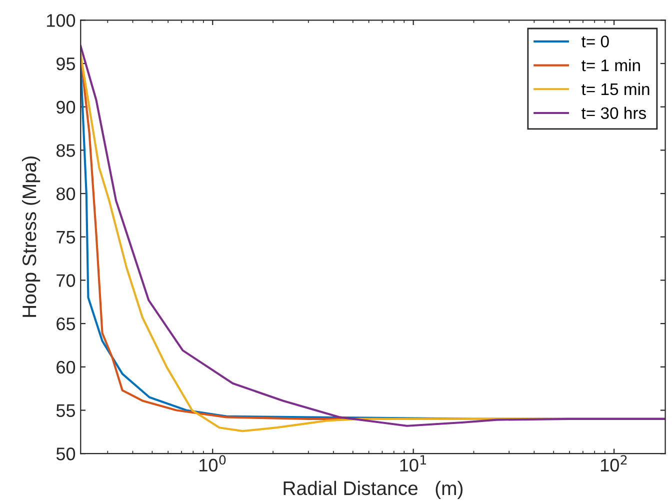 The image size is (672, 504). What do you see at coordinates (66, 107) in the screenshot?
I see `y-tick-label: 90` at bounding box center [66, 107].